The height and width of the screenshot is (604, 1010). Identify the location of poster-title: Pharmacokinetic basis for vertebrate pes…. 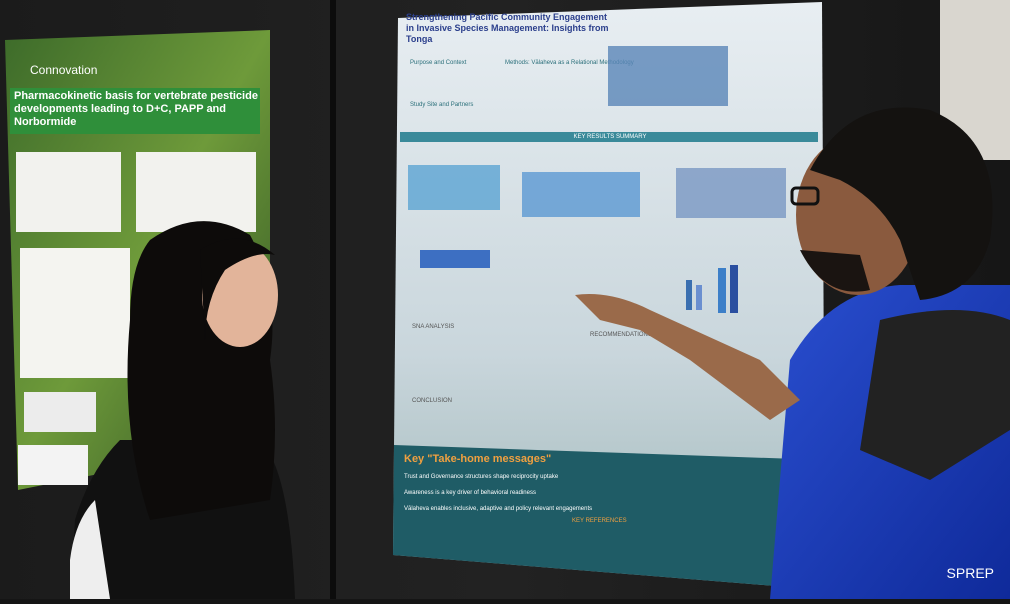
(136, 109).